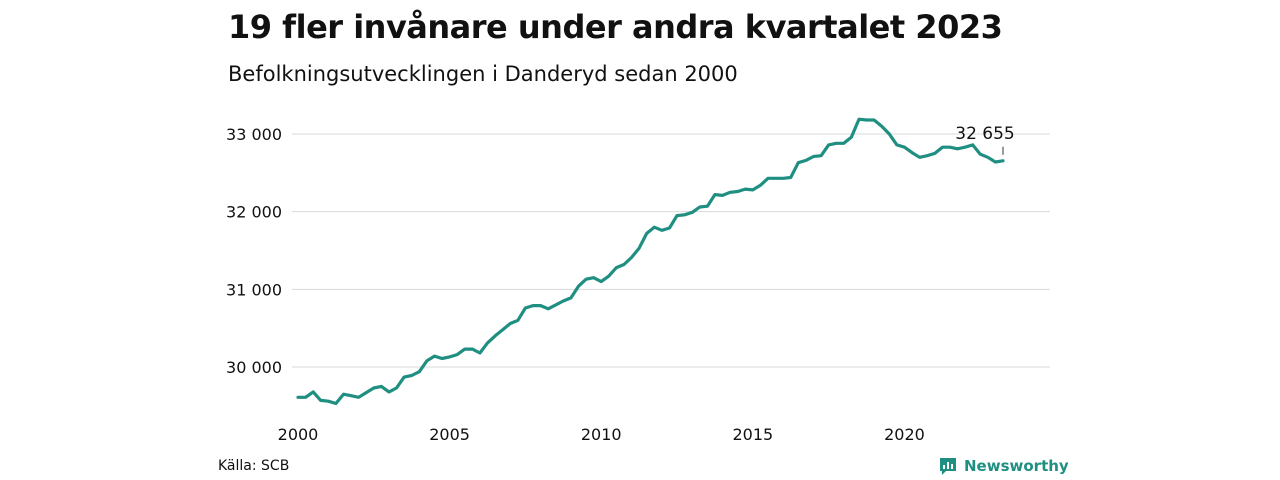 This screenshot has width=1280, height=480. What do you see at coordinates (298, 434) in the screenshot?
I see `x-tick-label: 2000` at bounding box center [298, 434].